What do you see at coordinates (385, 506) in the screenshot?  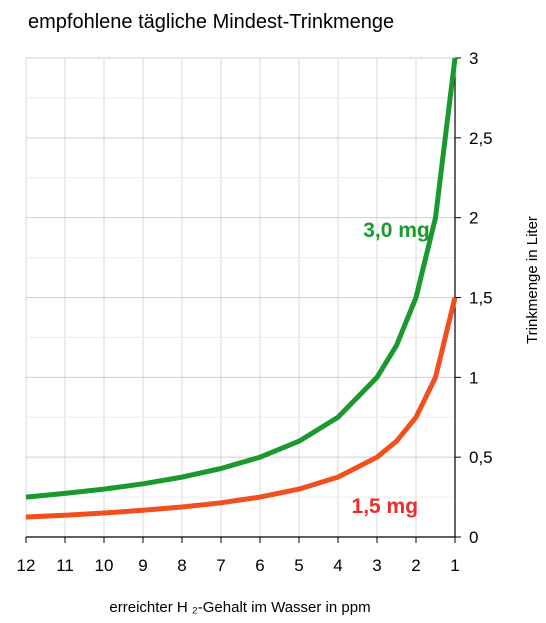 I see `series-annotation: 1,5 mg` at bounding box center [385, 506].